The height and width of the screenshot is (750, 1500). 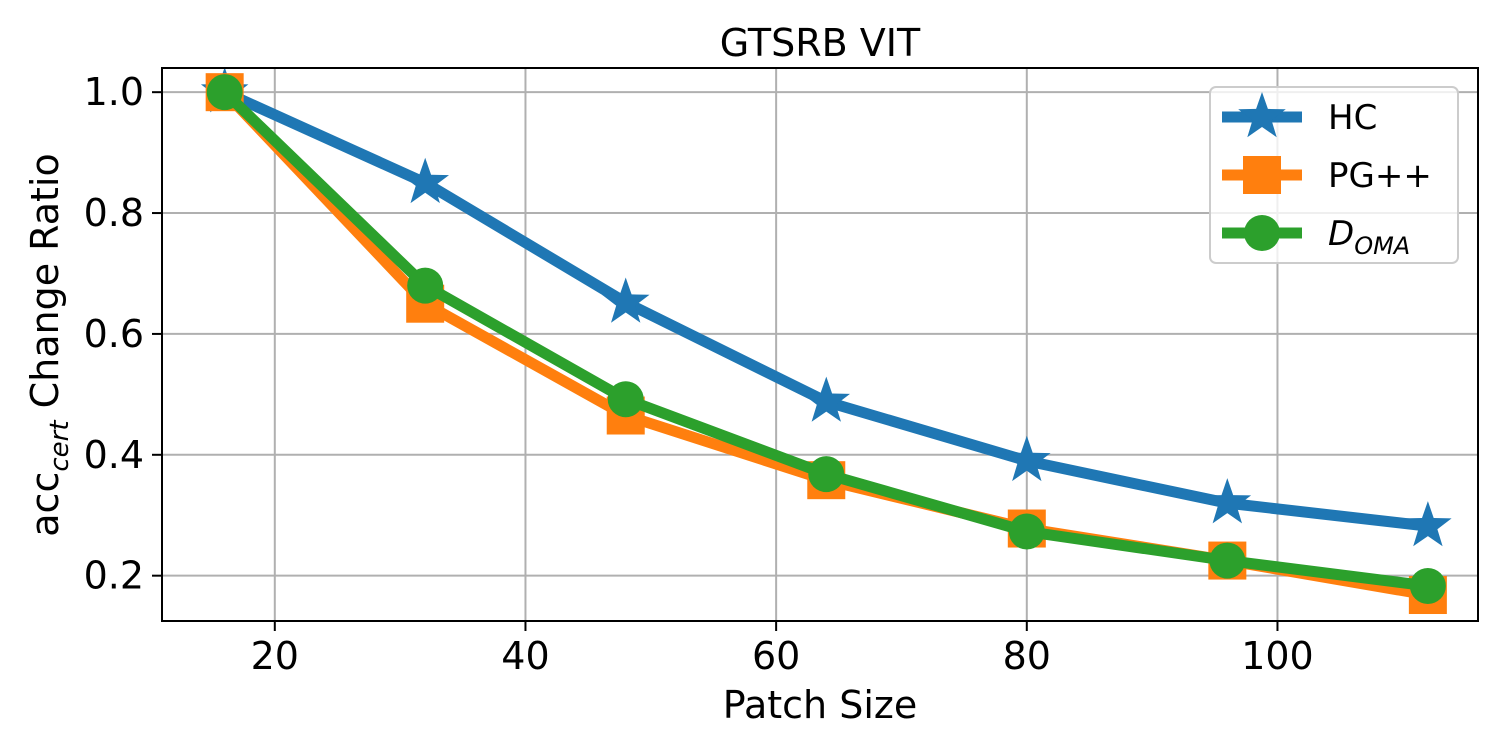 I want to click on legend-label: HC, so click(x=1352, y=118).